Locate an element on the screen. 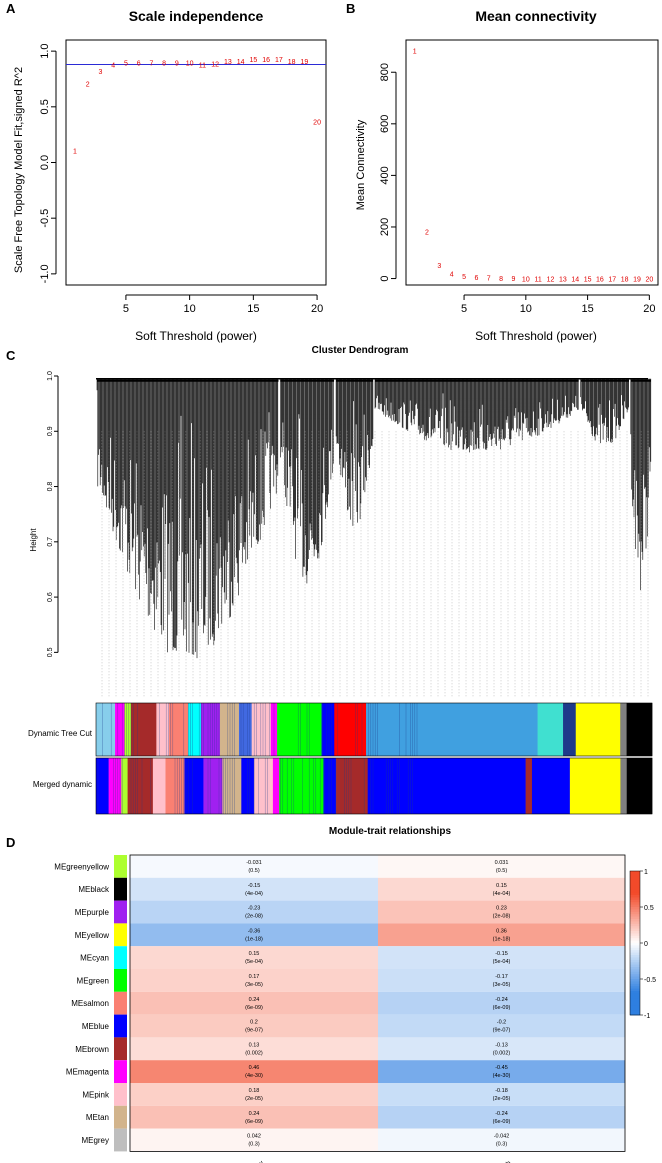 This screenshot has width=662, height=1163. module-label: MEgreen is located at coordinates (93, 980).